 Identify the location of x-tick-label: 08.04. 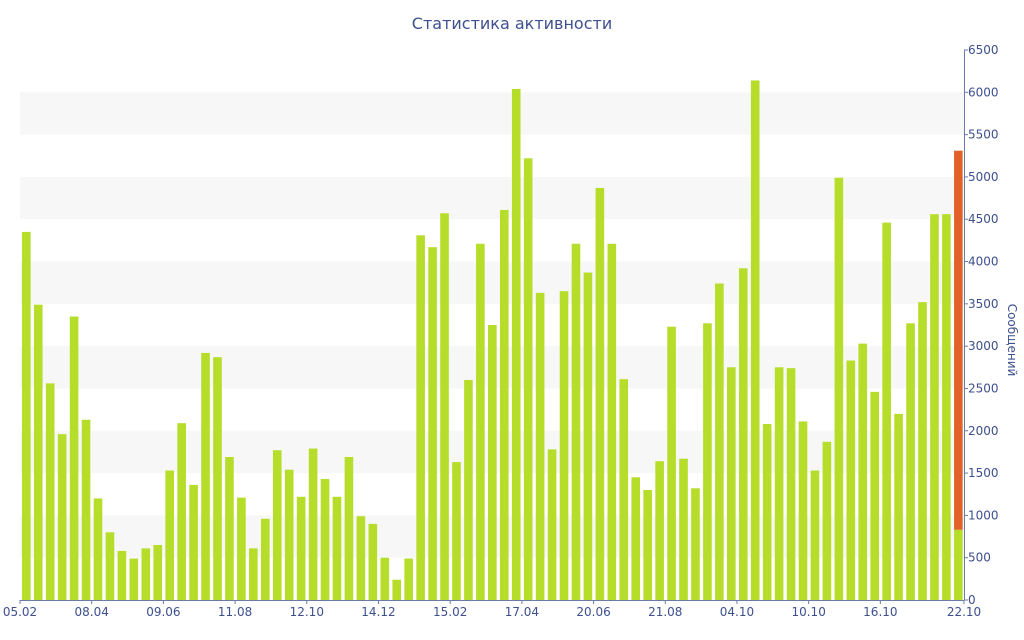
(92, 612).